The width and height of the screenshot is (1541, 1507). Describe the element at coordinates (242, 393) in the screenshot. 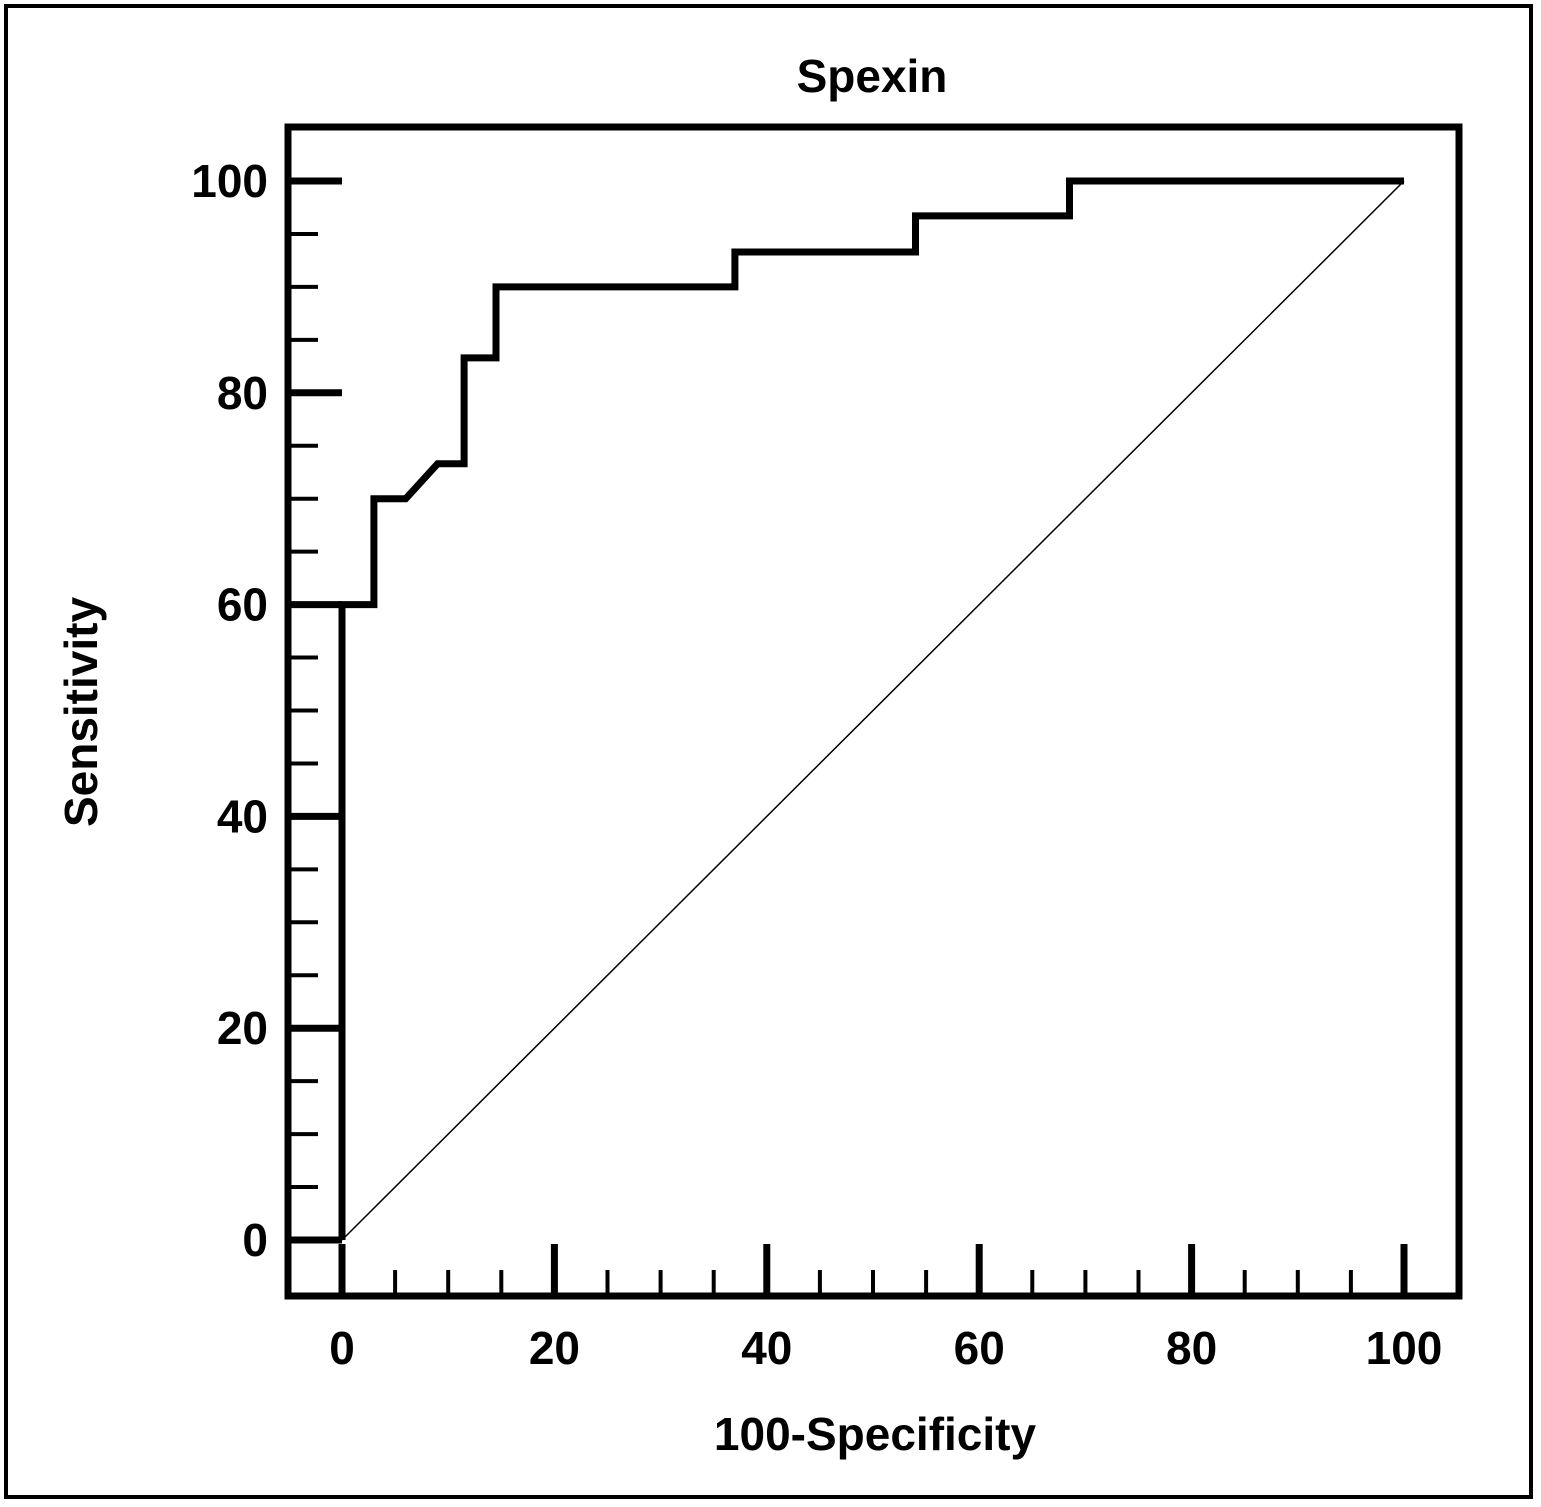

I see `y-tick-label: 80` at that location.